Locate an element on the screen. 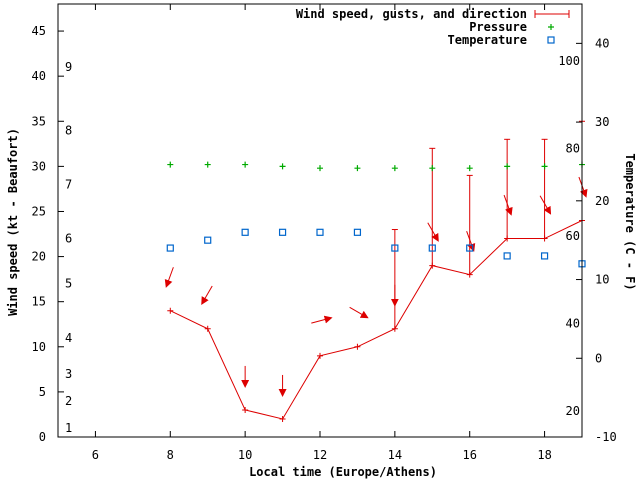  beaufort-label: 2 is located at coordinates (68, 401).